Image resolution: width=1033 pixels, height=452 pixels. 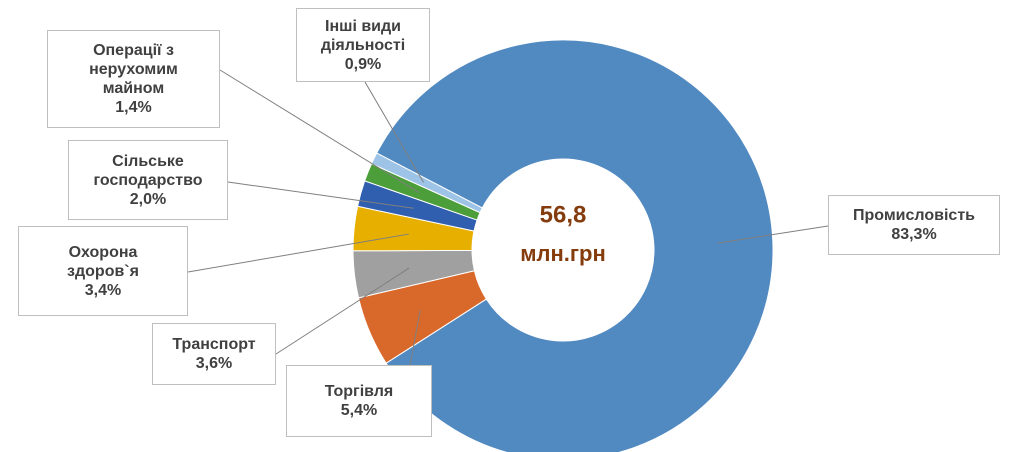 I want to click on value-label: 2,0%, so click(x=148, y=199).